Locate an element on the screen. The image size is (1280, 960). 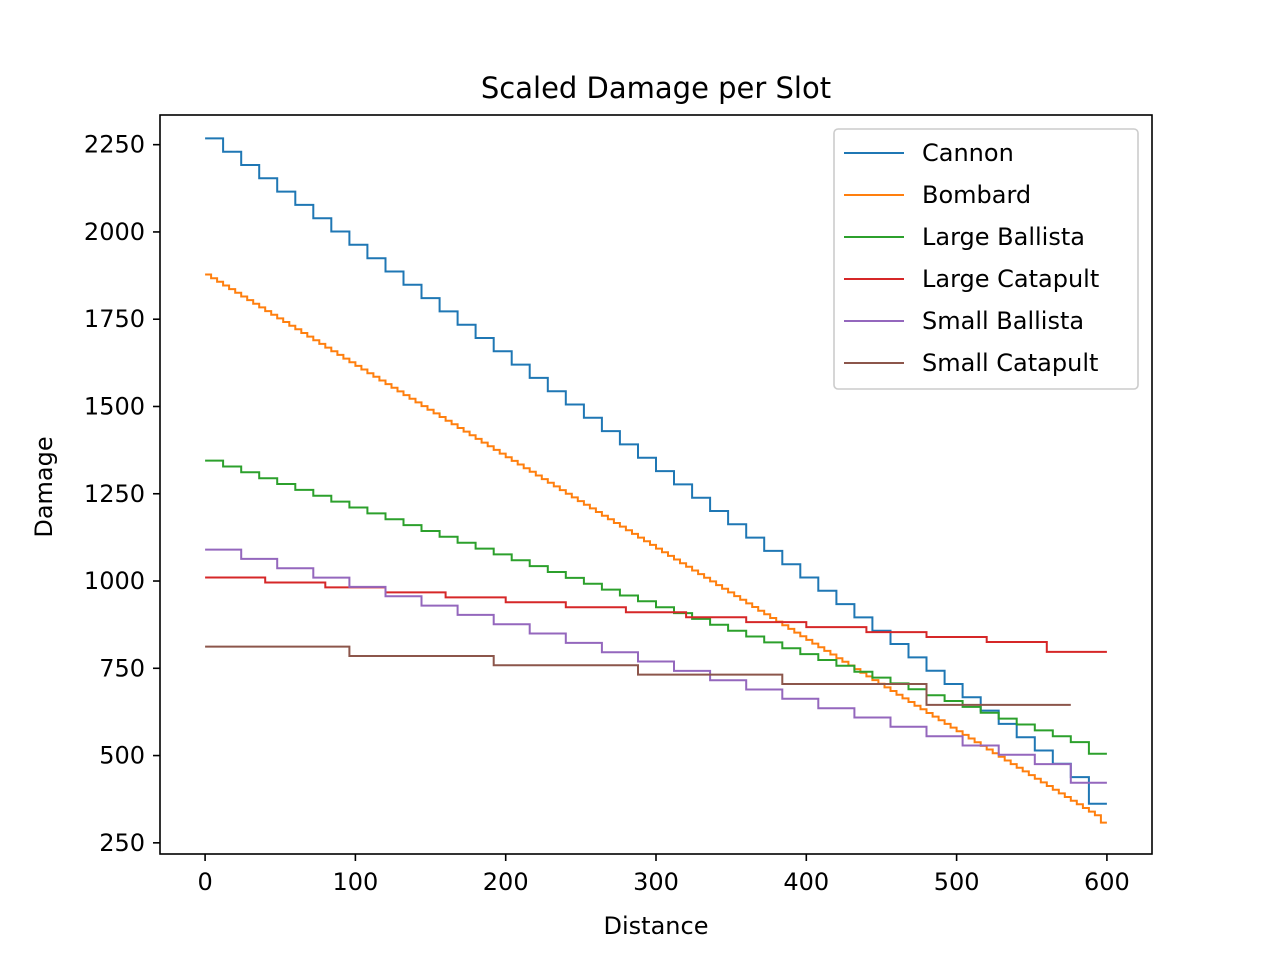
y-tick-label-5: 1500 is located at coordinates (114, 406).